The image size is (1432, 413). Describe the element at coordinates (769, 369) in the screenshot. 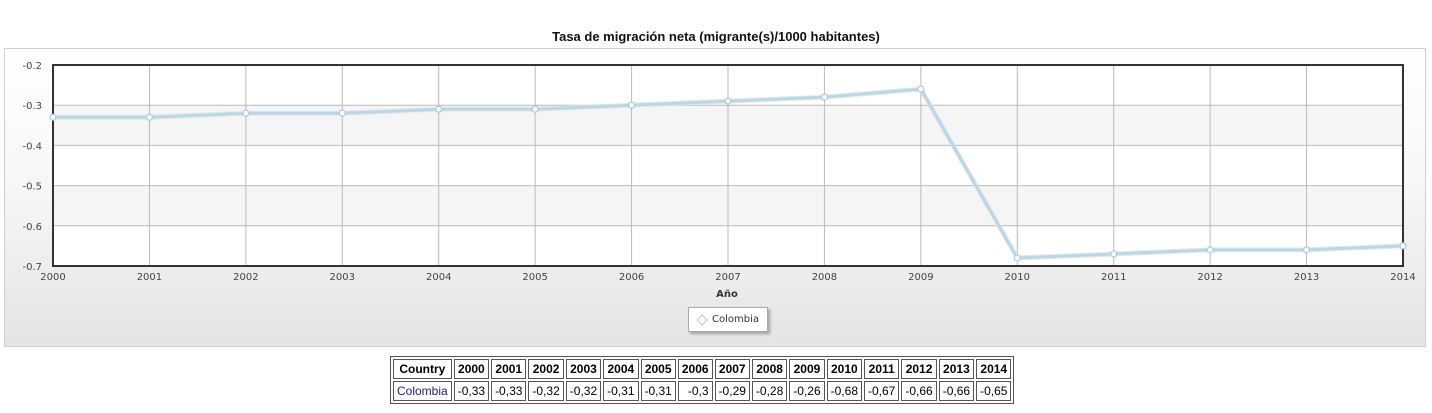

I see `table-header-year: 2008` at that location.